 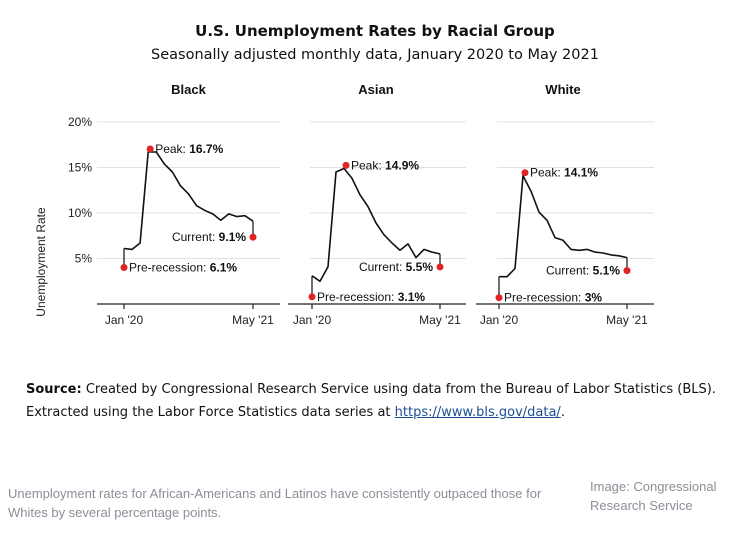 What do you see at coordinates (562, 89) in the screenshot?
I see `panel-title: White` at bounding box center [562, 89].